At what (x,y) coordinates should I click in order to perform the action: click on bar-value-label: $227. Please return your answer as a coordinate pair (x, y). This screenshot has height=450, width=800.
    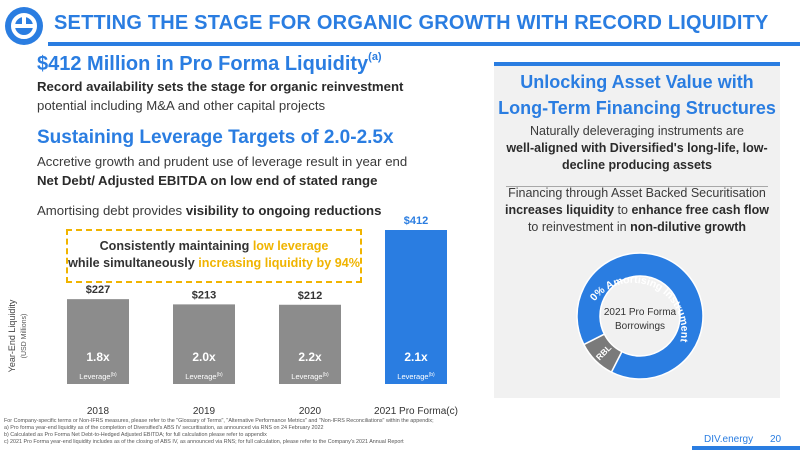
    Looking at the image, I should click on (98, 290).